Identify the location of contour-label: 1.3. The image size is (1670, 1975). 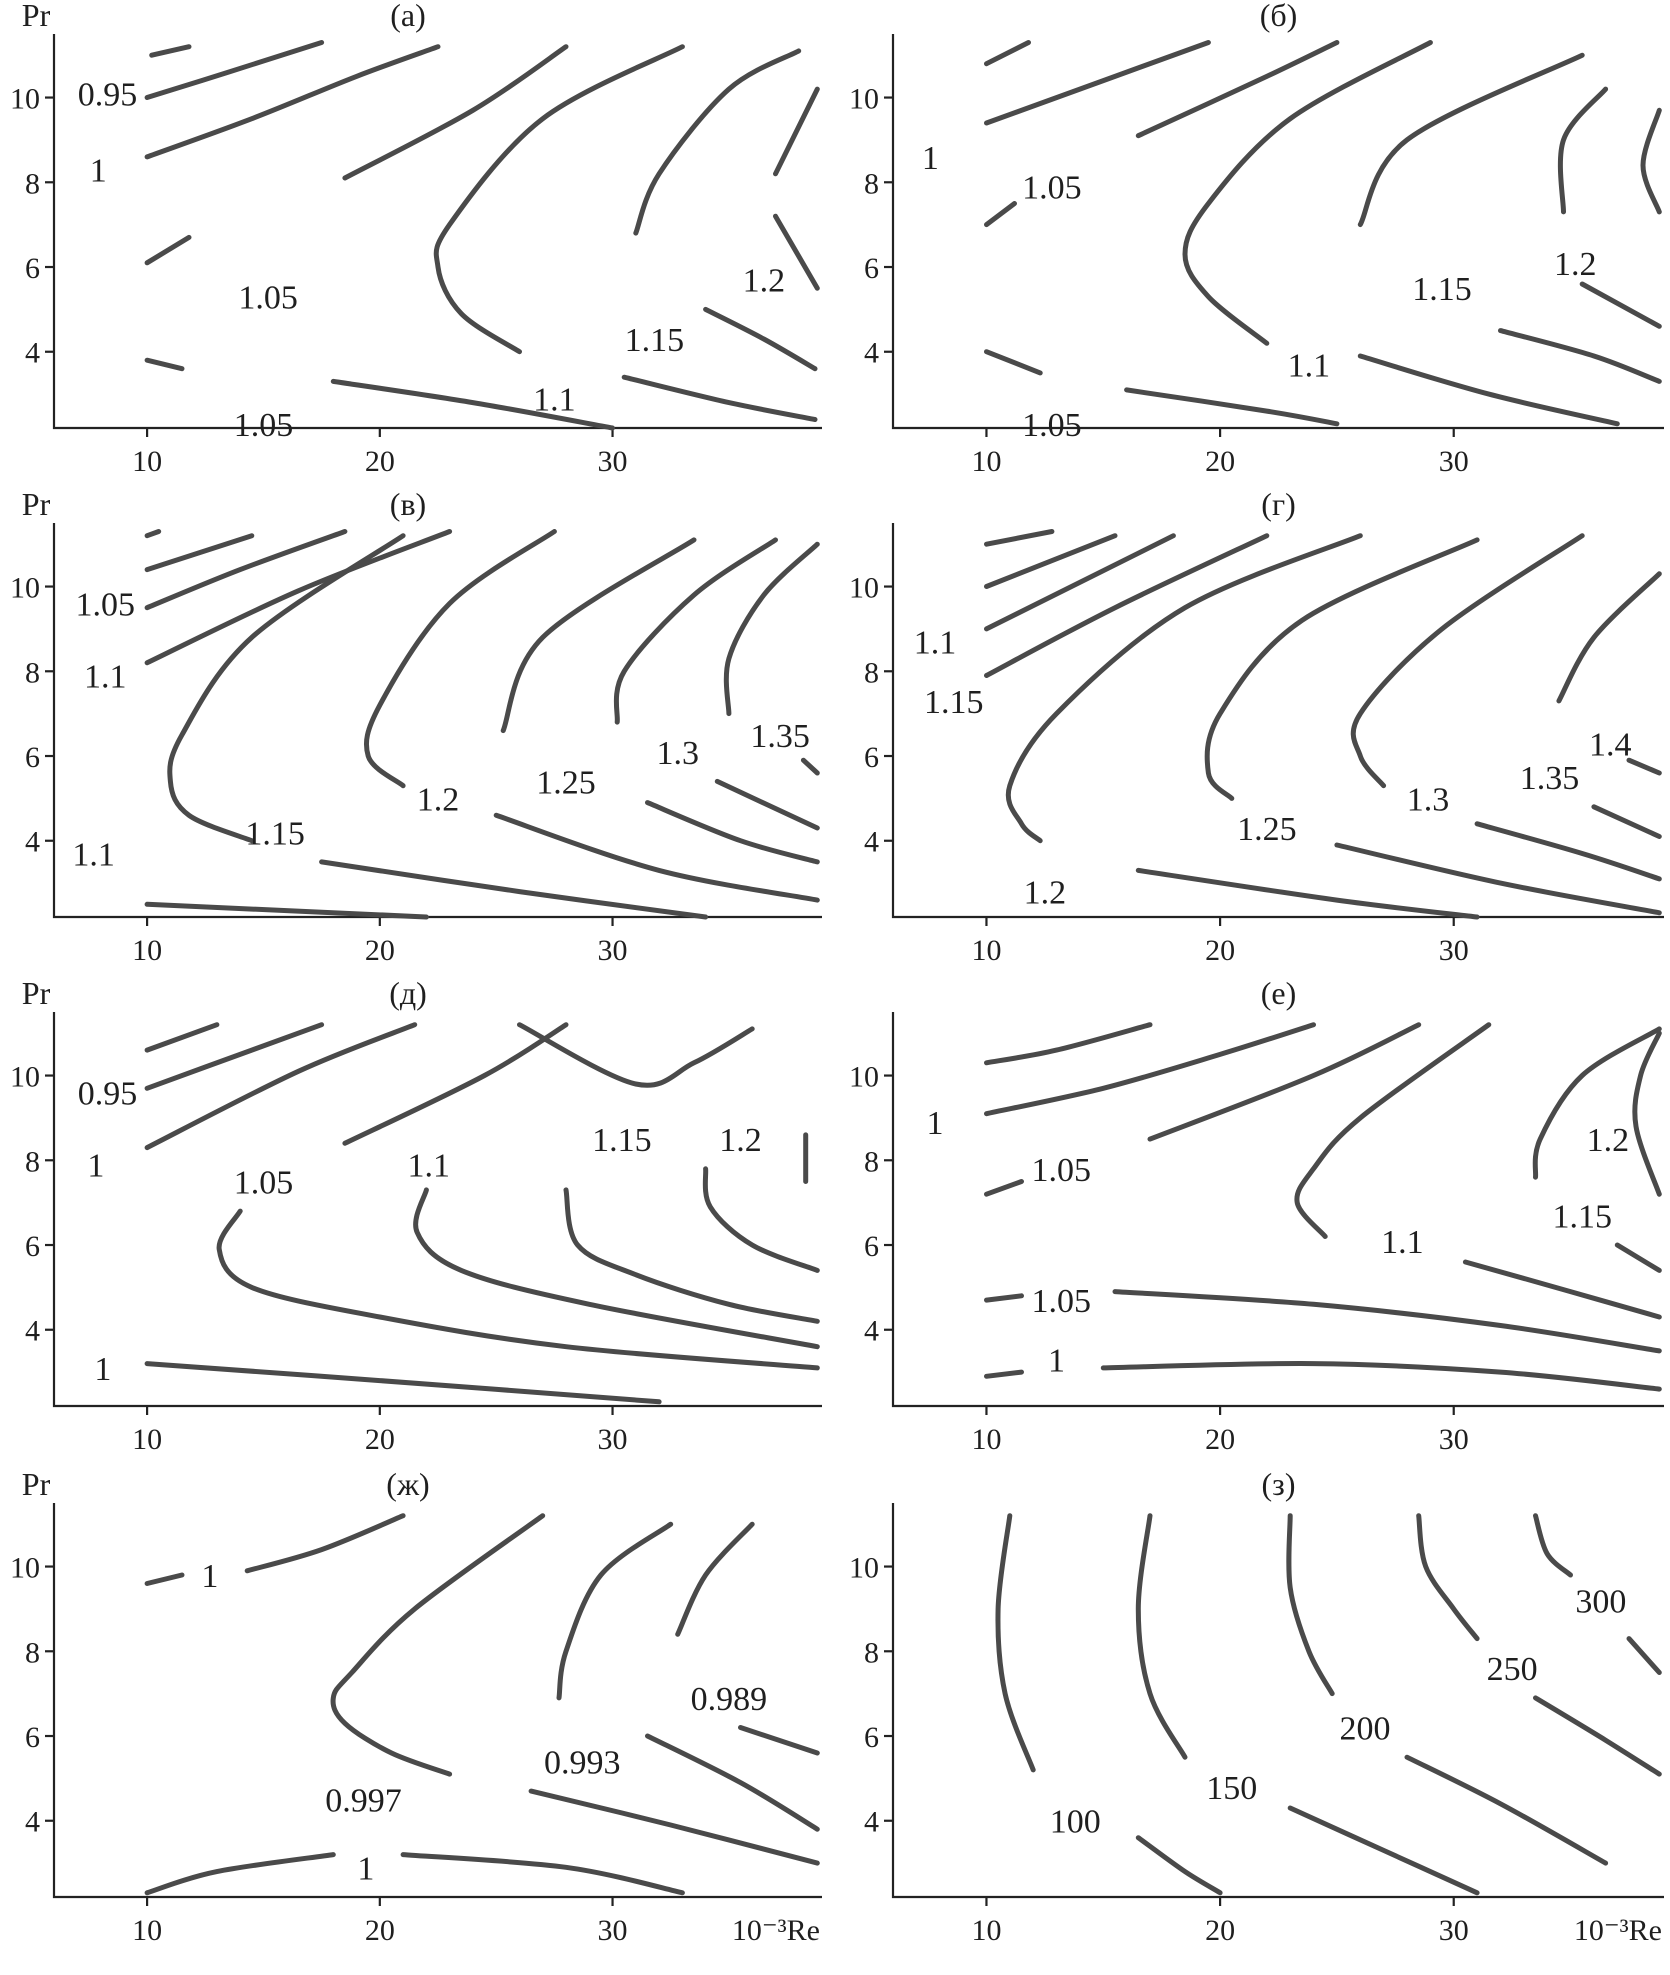
(1428, 799).